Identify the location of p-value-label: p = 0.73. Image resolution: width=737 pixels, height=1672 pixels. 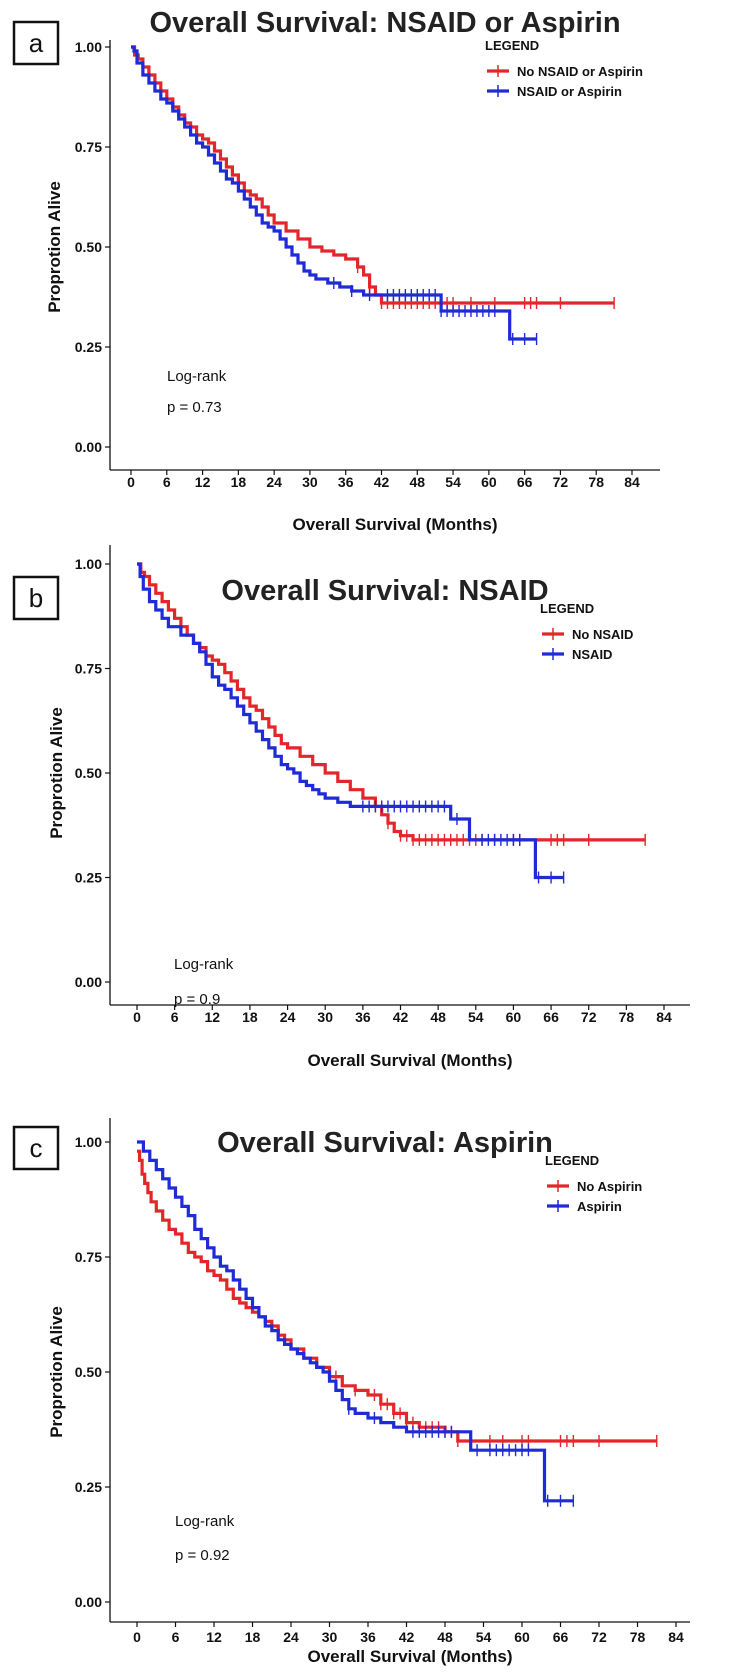
(194, 407).